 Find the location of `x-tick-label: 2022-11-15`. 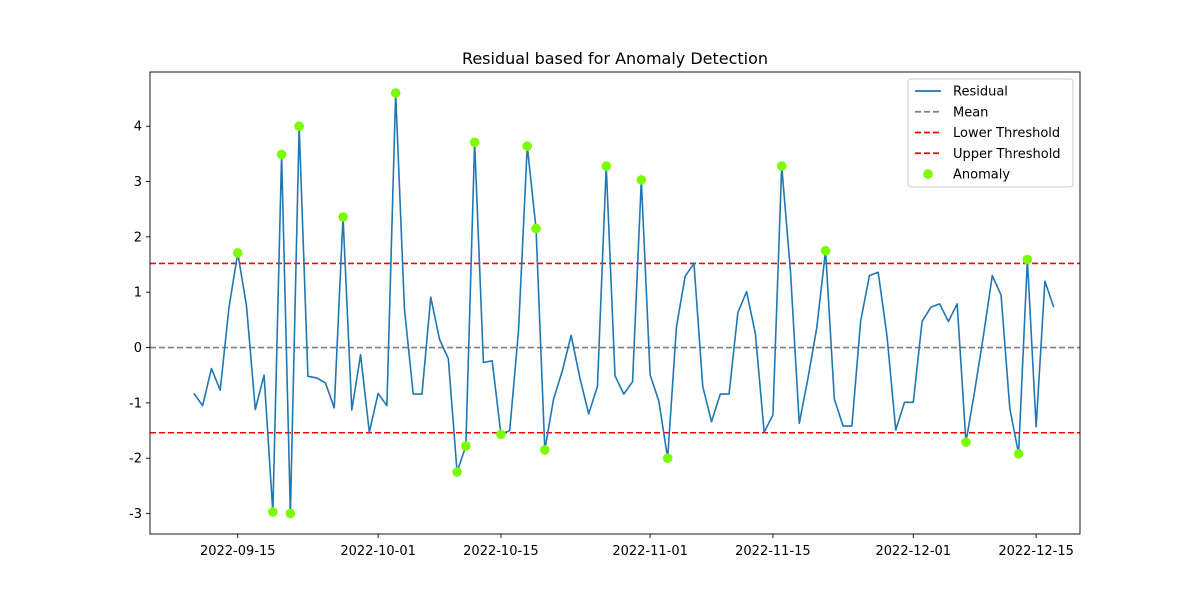

x-tick-label: 2022-11-15 is located at coordinates (773, 551).